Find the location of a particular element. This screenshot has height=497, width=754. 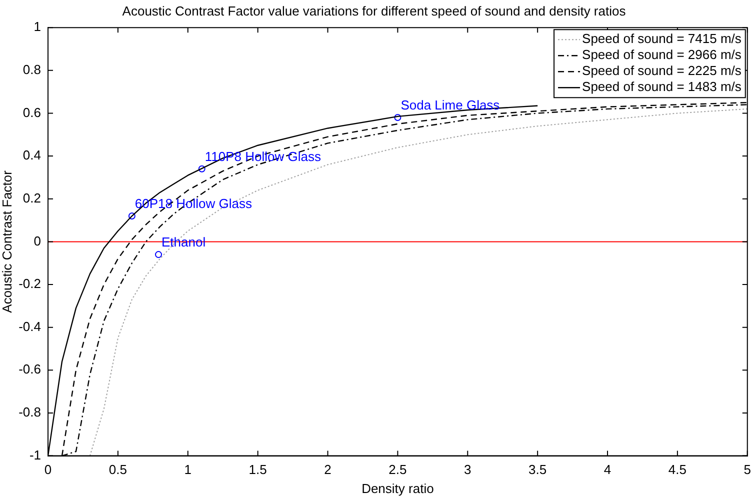

x-tick-label: 5 is located at coordinates (747, 470).